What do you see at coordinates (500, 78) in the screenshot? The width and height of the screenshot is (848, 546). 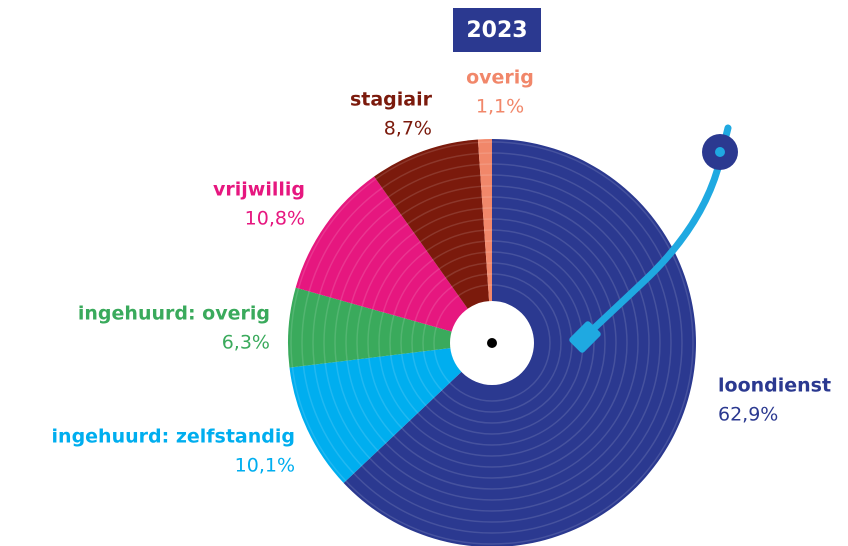 I see `slice-name: overig` at bounding box center [500, 78].